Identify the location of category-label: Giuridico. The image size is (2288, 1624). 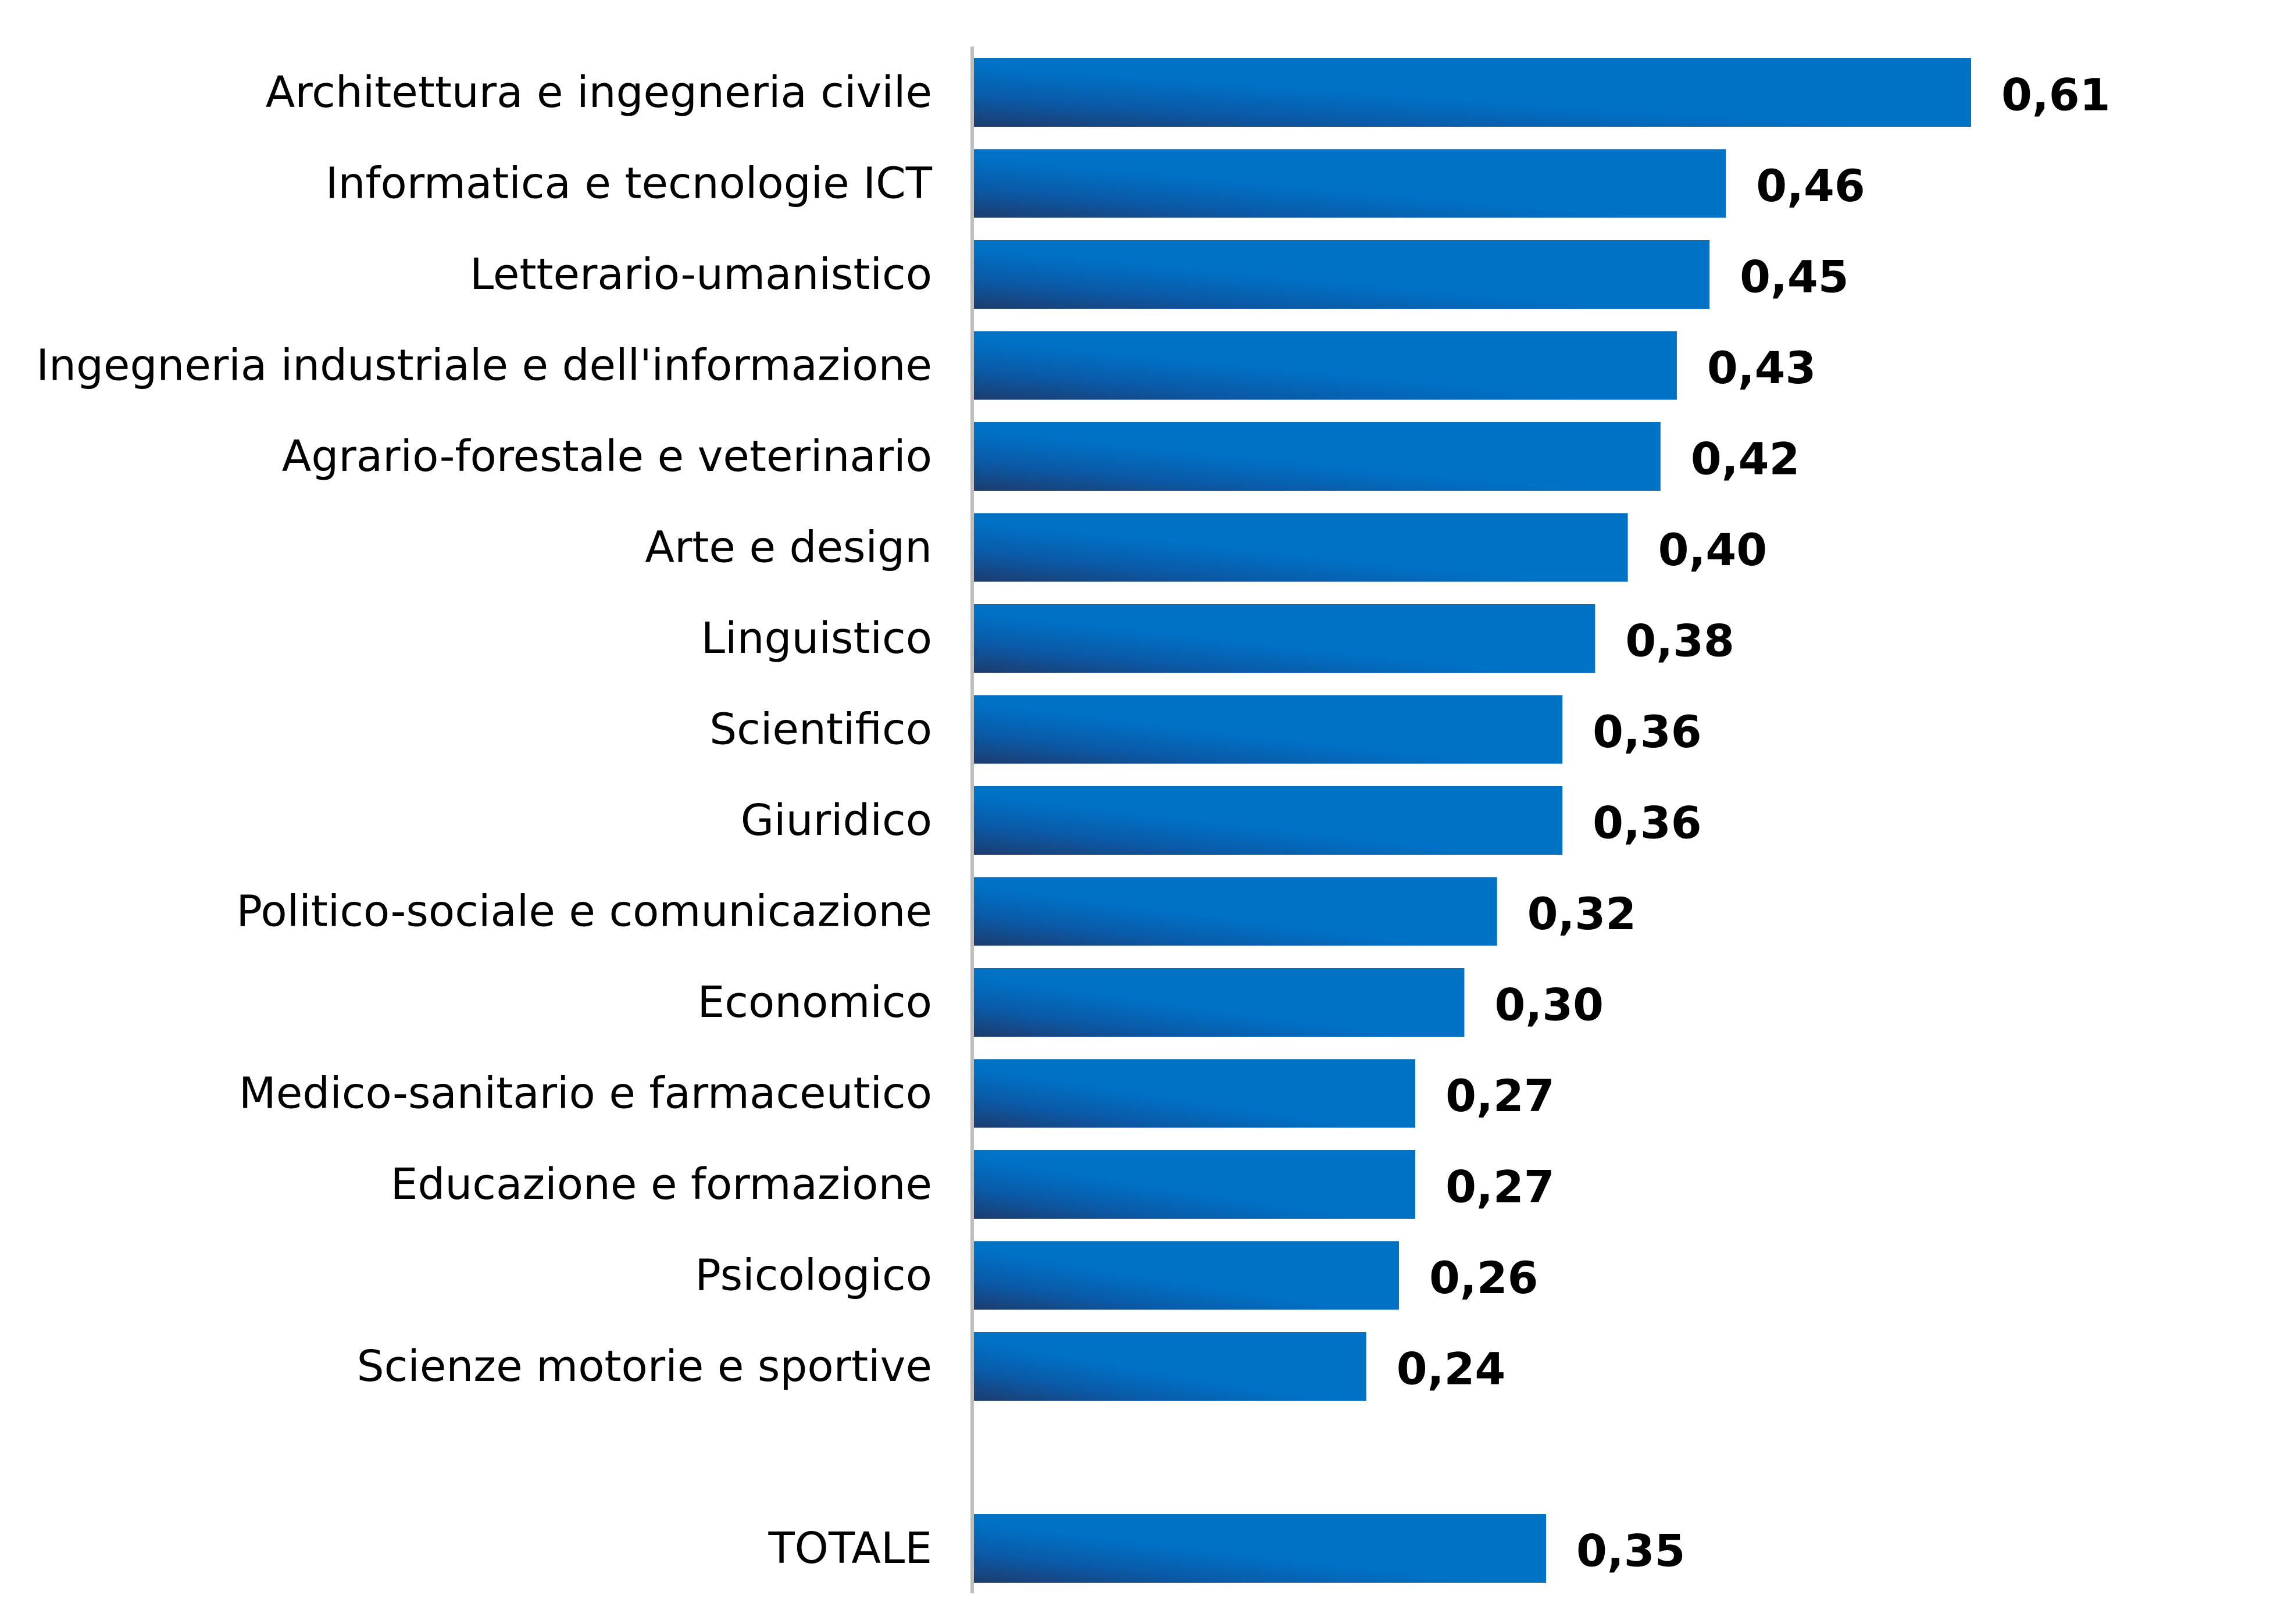
(836, 820).